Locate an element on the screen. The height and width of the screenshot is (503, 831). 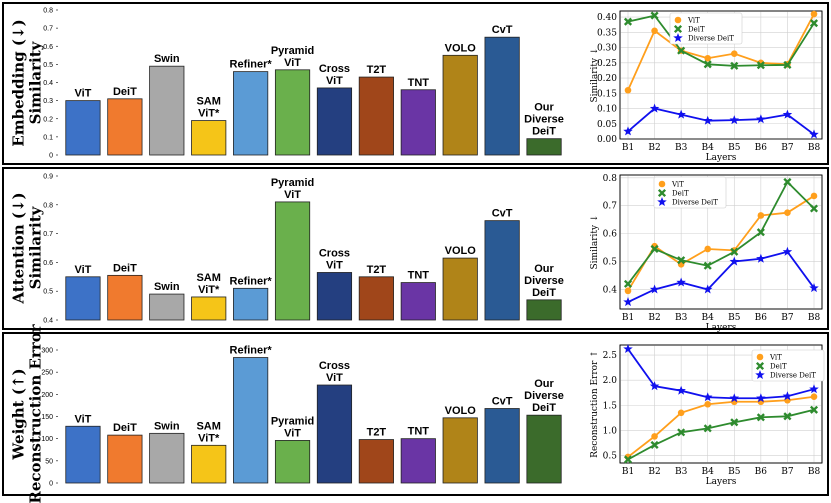
bar-label: T2T is located at coordinates (377, 70).